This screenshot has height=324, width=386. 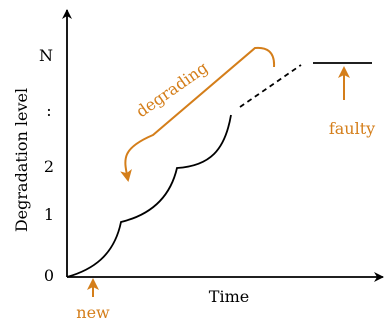 I want to click on y-axis-label: Degradation level, so click(x=21, y=160).